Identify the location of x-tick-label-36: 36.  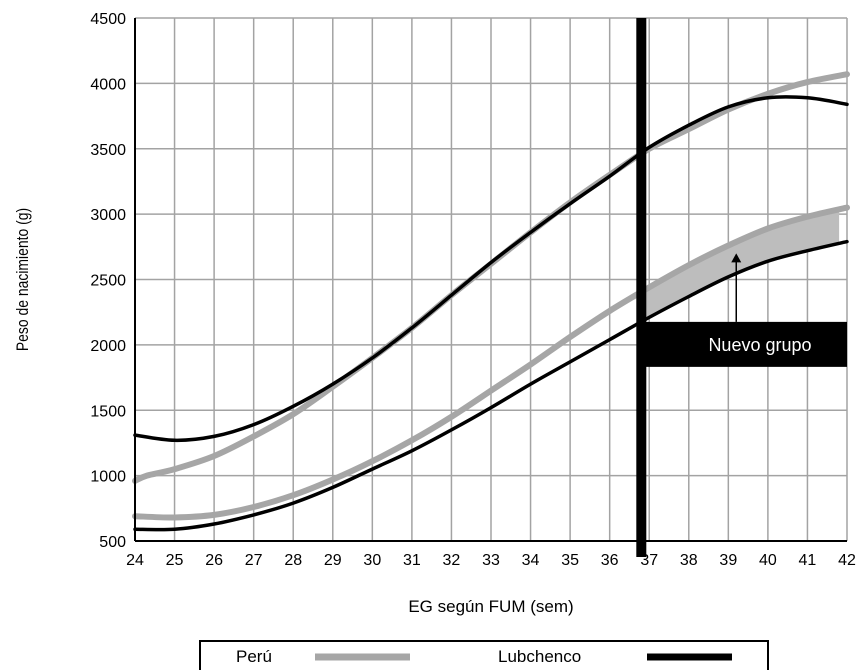
(610, 560).